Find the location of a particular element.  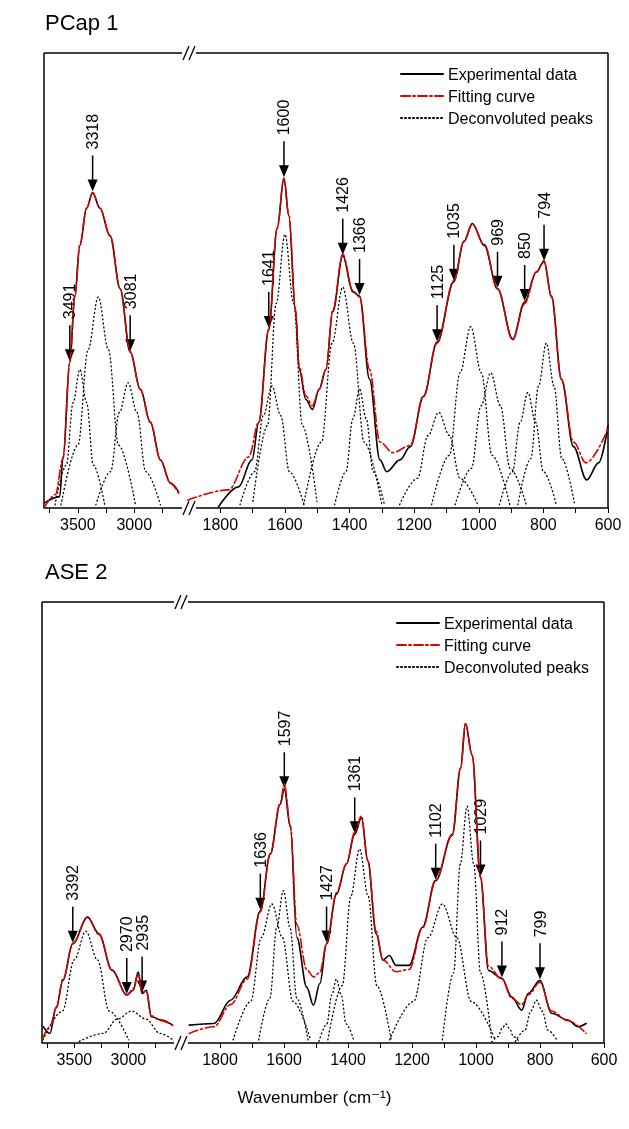

annotation: 1636 is located at coordinates (260, 850).